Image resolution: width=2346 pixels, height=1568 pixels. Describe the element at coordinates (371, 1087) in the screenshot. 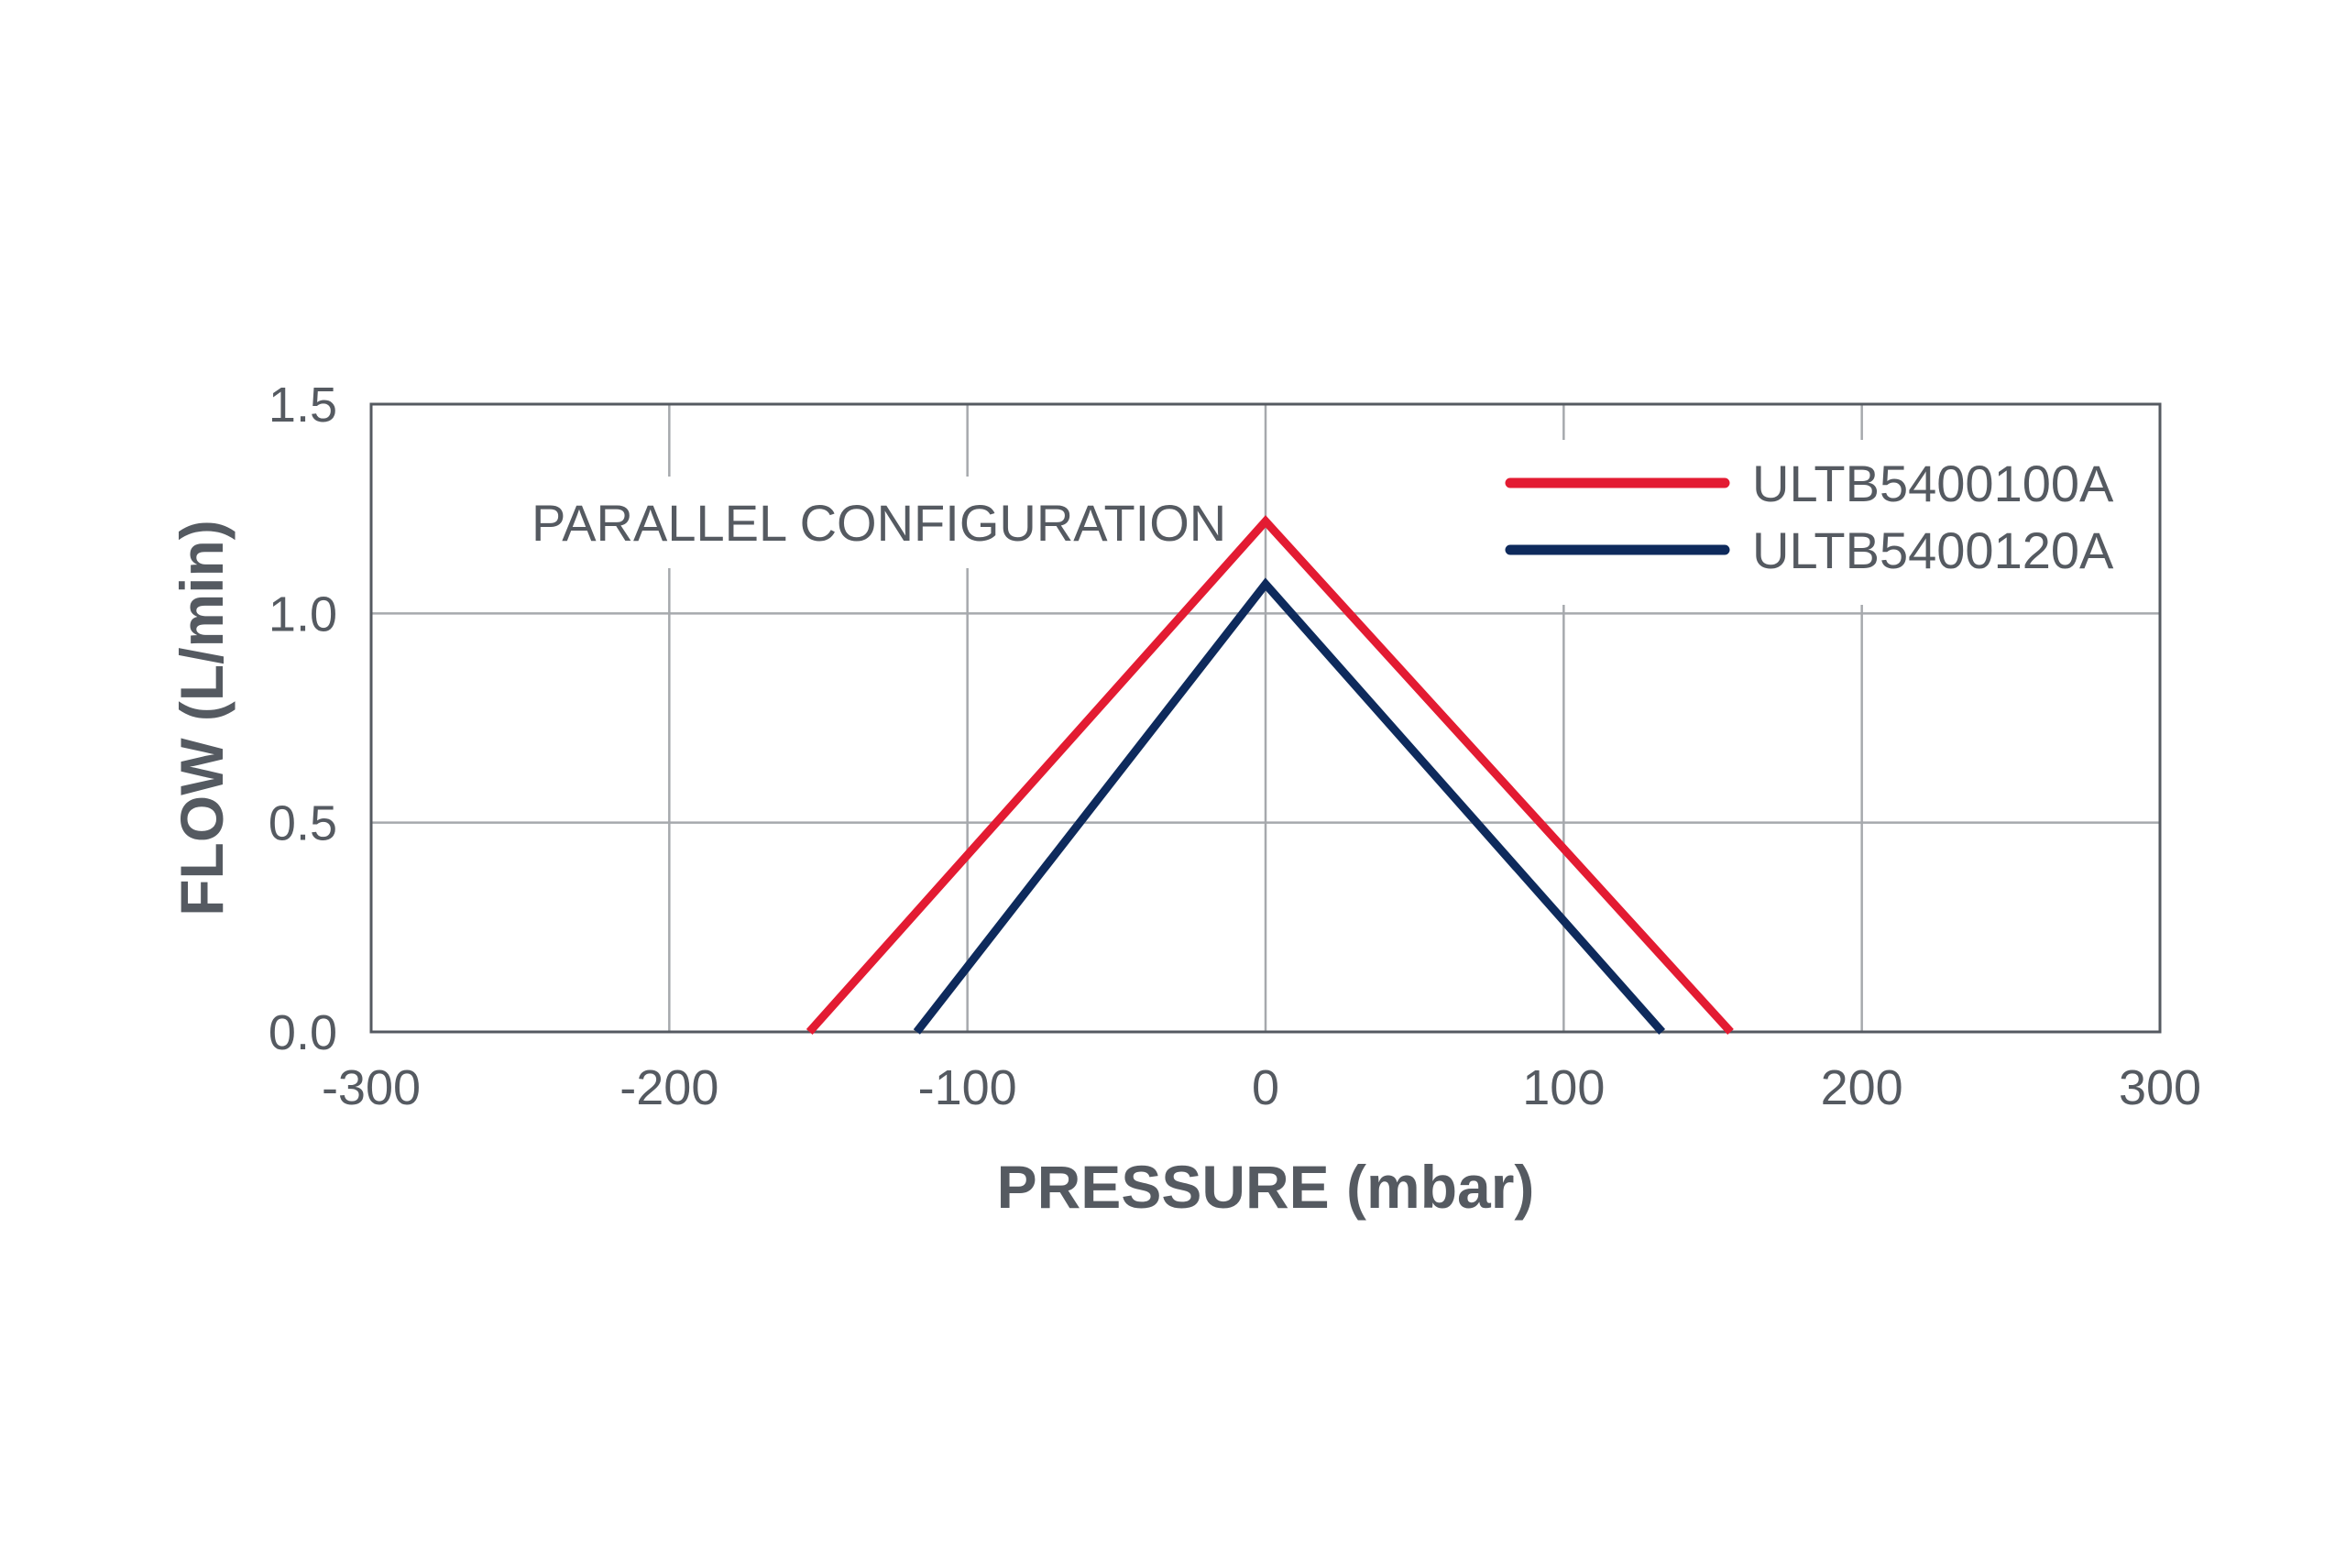

I see `x-tick-label: -300` at that location.